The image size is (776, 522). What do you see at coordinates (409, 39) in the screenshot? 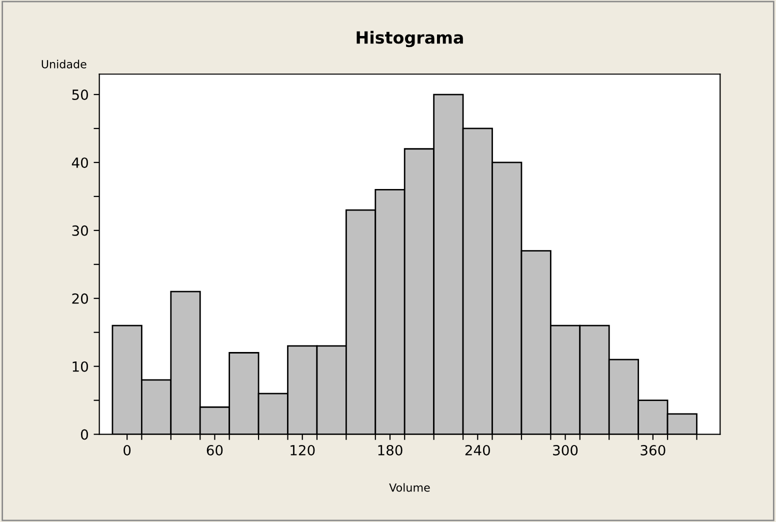
I see `chart-title: Histograma` at bounding box center [409, 39].